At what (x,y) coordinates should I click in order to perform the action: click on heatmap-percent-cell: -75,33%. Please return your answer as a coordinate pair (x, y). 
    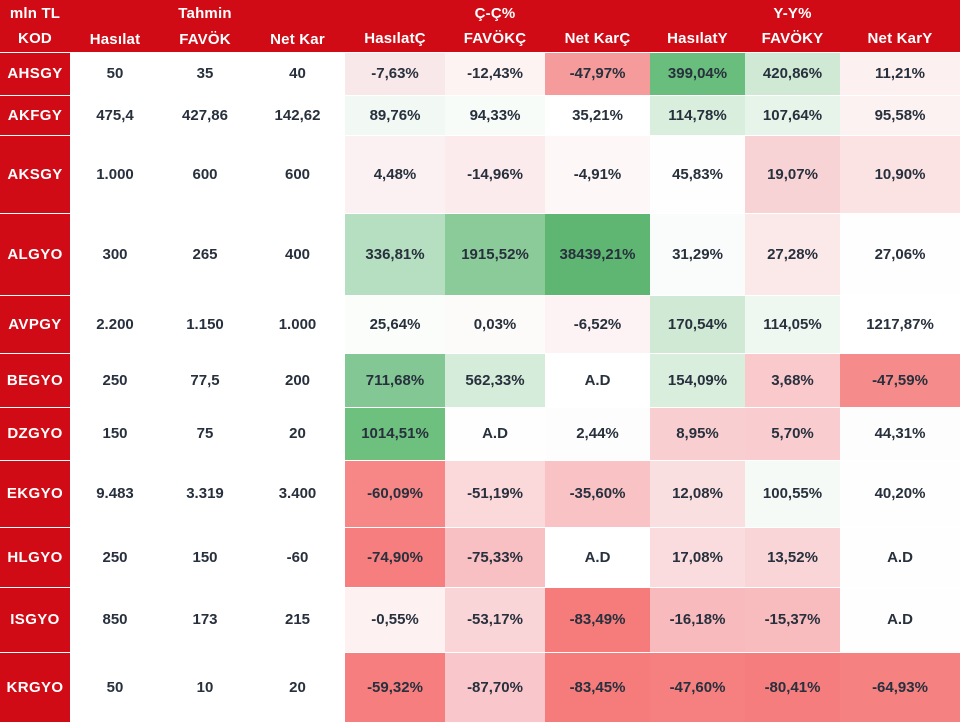
    Looking at the image, I should click on (495, 556).